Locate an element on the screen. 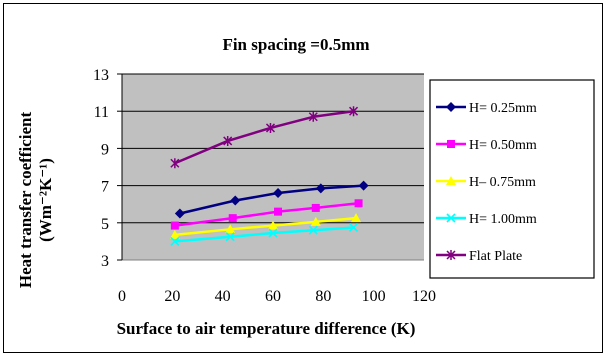 Image resolution: width=608 pixels, height=358 pixels. legend-entry: H= 1.00mm is located at coordinates (486, 219).